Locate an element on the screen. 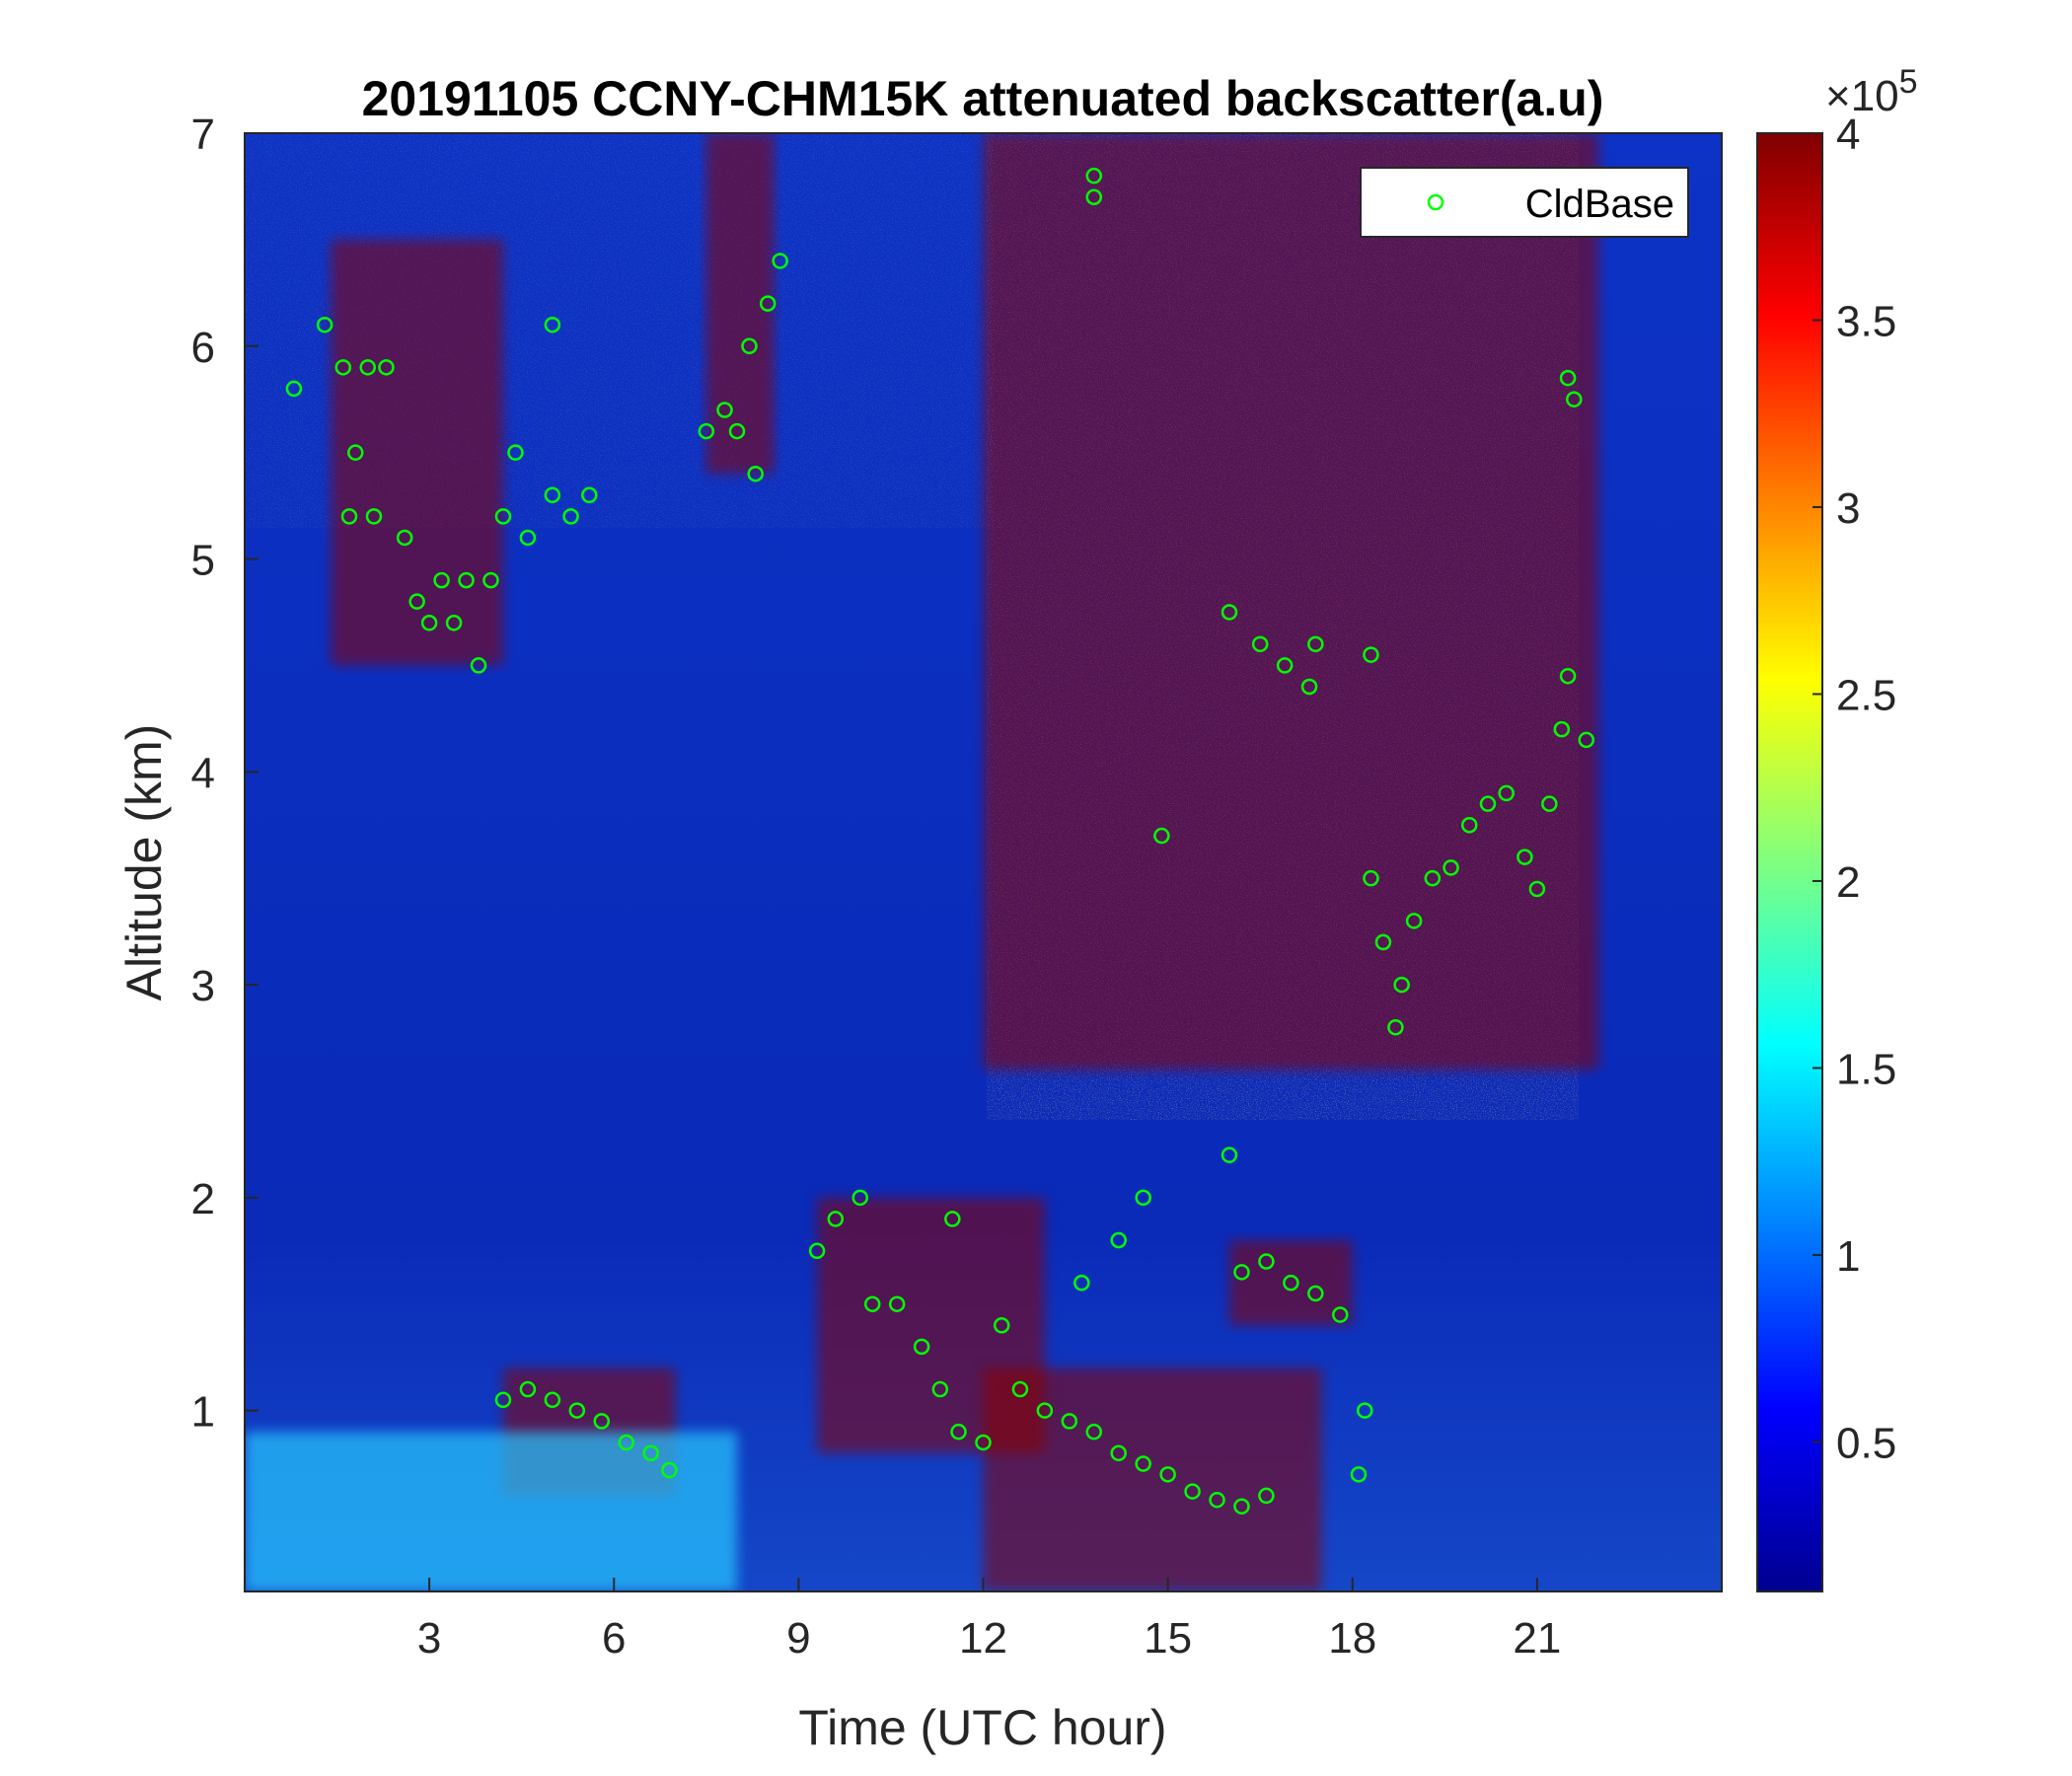 This screenshot has height=1776, width=2072. legend: CldBase is located at coordinates (1525, 203).